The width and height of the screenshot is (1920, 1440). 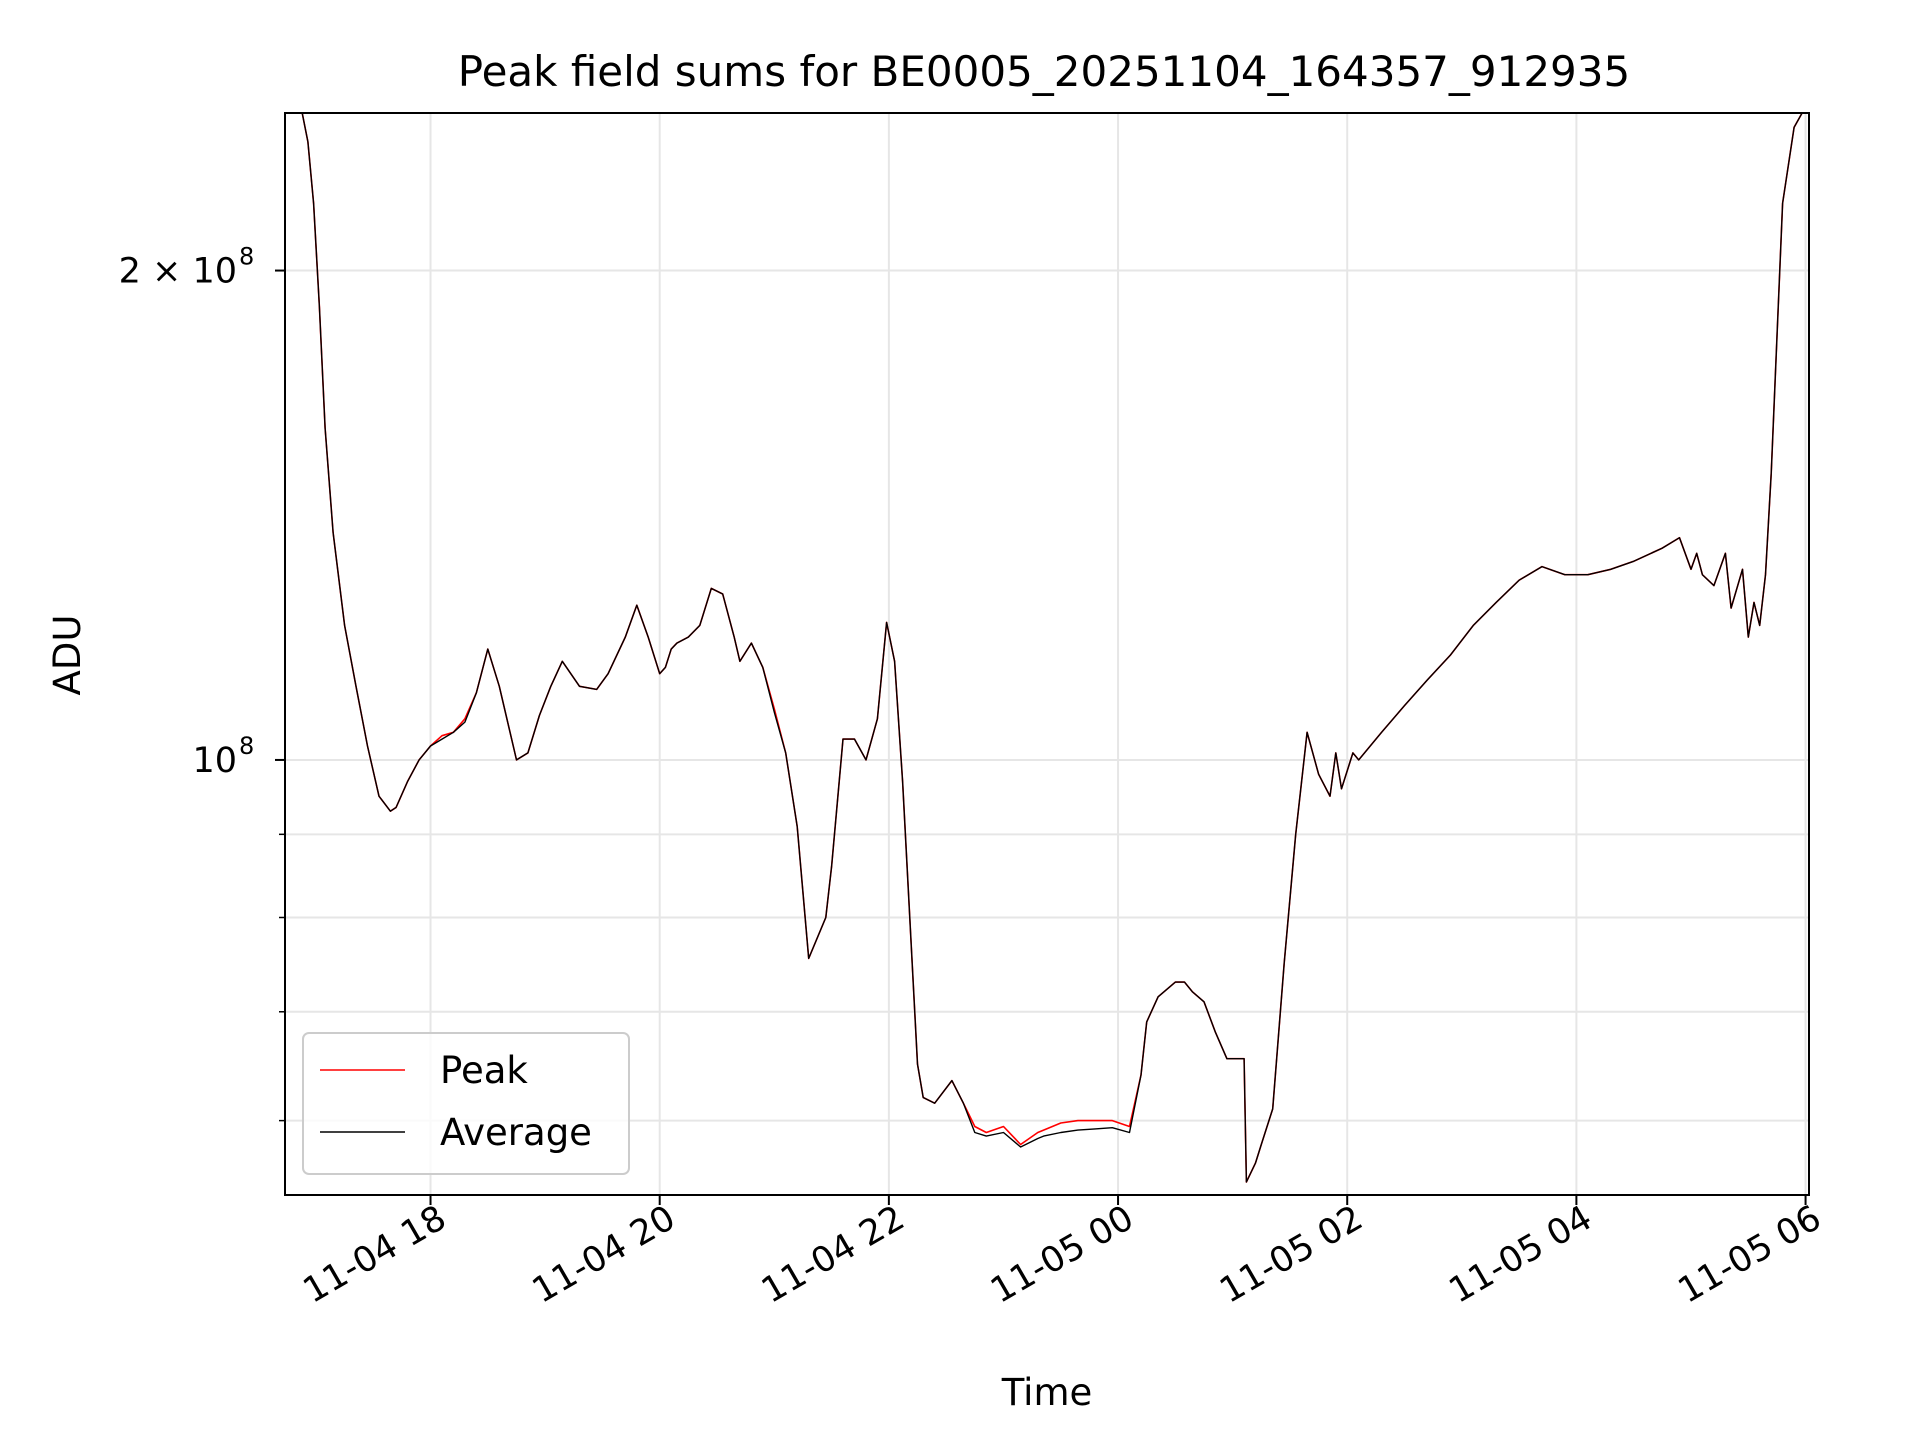 What do you see at coordinates (67, 655) in the screenshot?
I see `y-axis-title: ADU` at bounding box center [67, 655].